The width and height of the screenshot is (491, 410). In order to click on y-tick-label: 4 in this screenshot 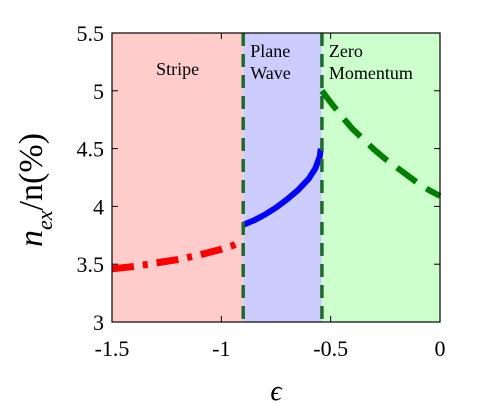, I will do `click(98, 206)`.